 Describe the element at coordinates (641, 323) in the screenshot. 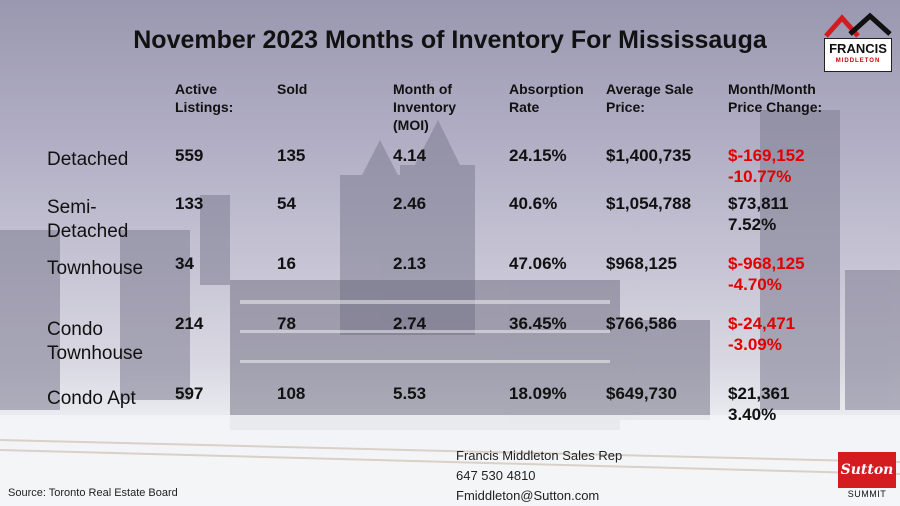

I see `cell-avg-price: $766,586` at that location.